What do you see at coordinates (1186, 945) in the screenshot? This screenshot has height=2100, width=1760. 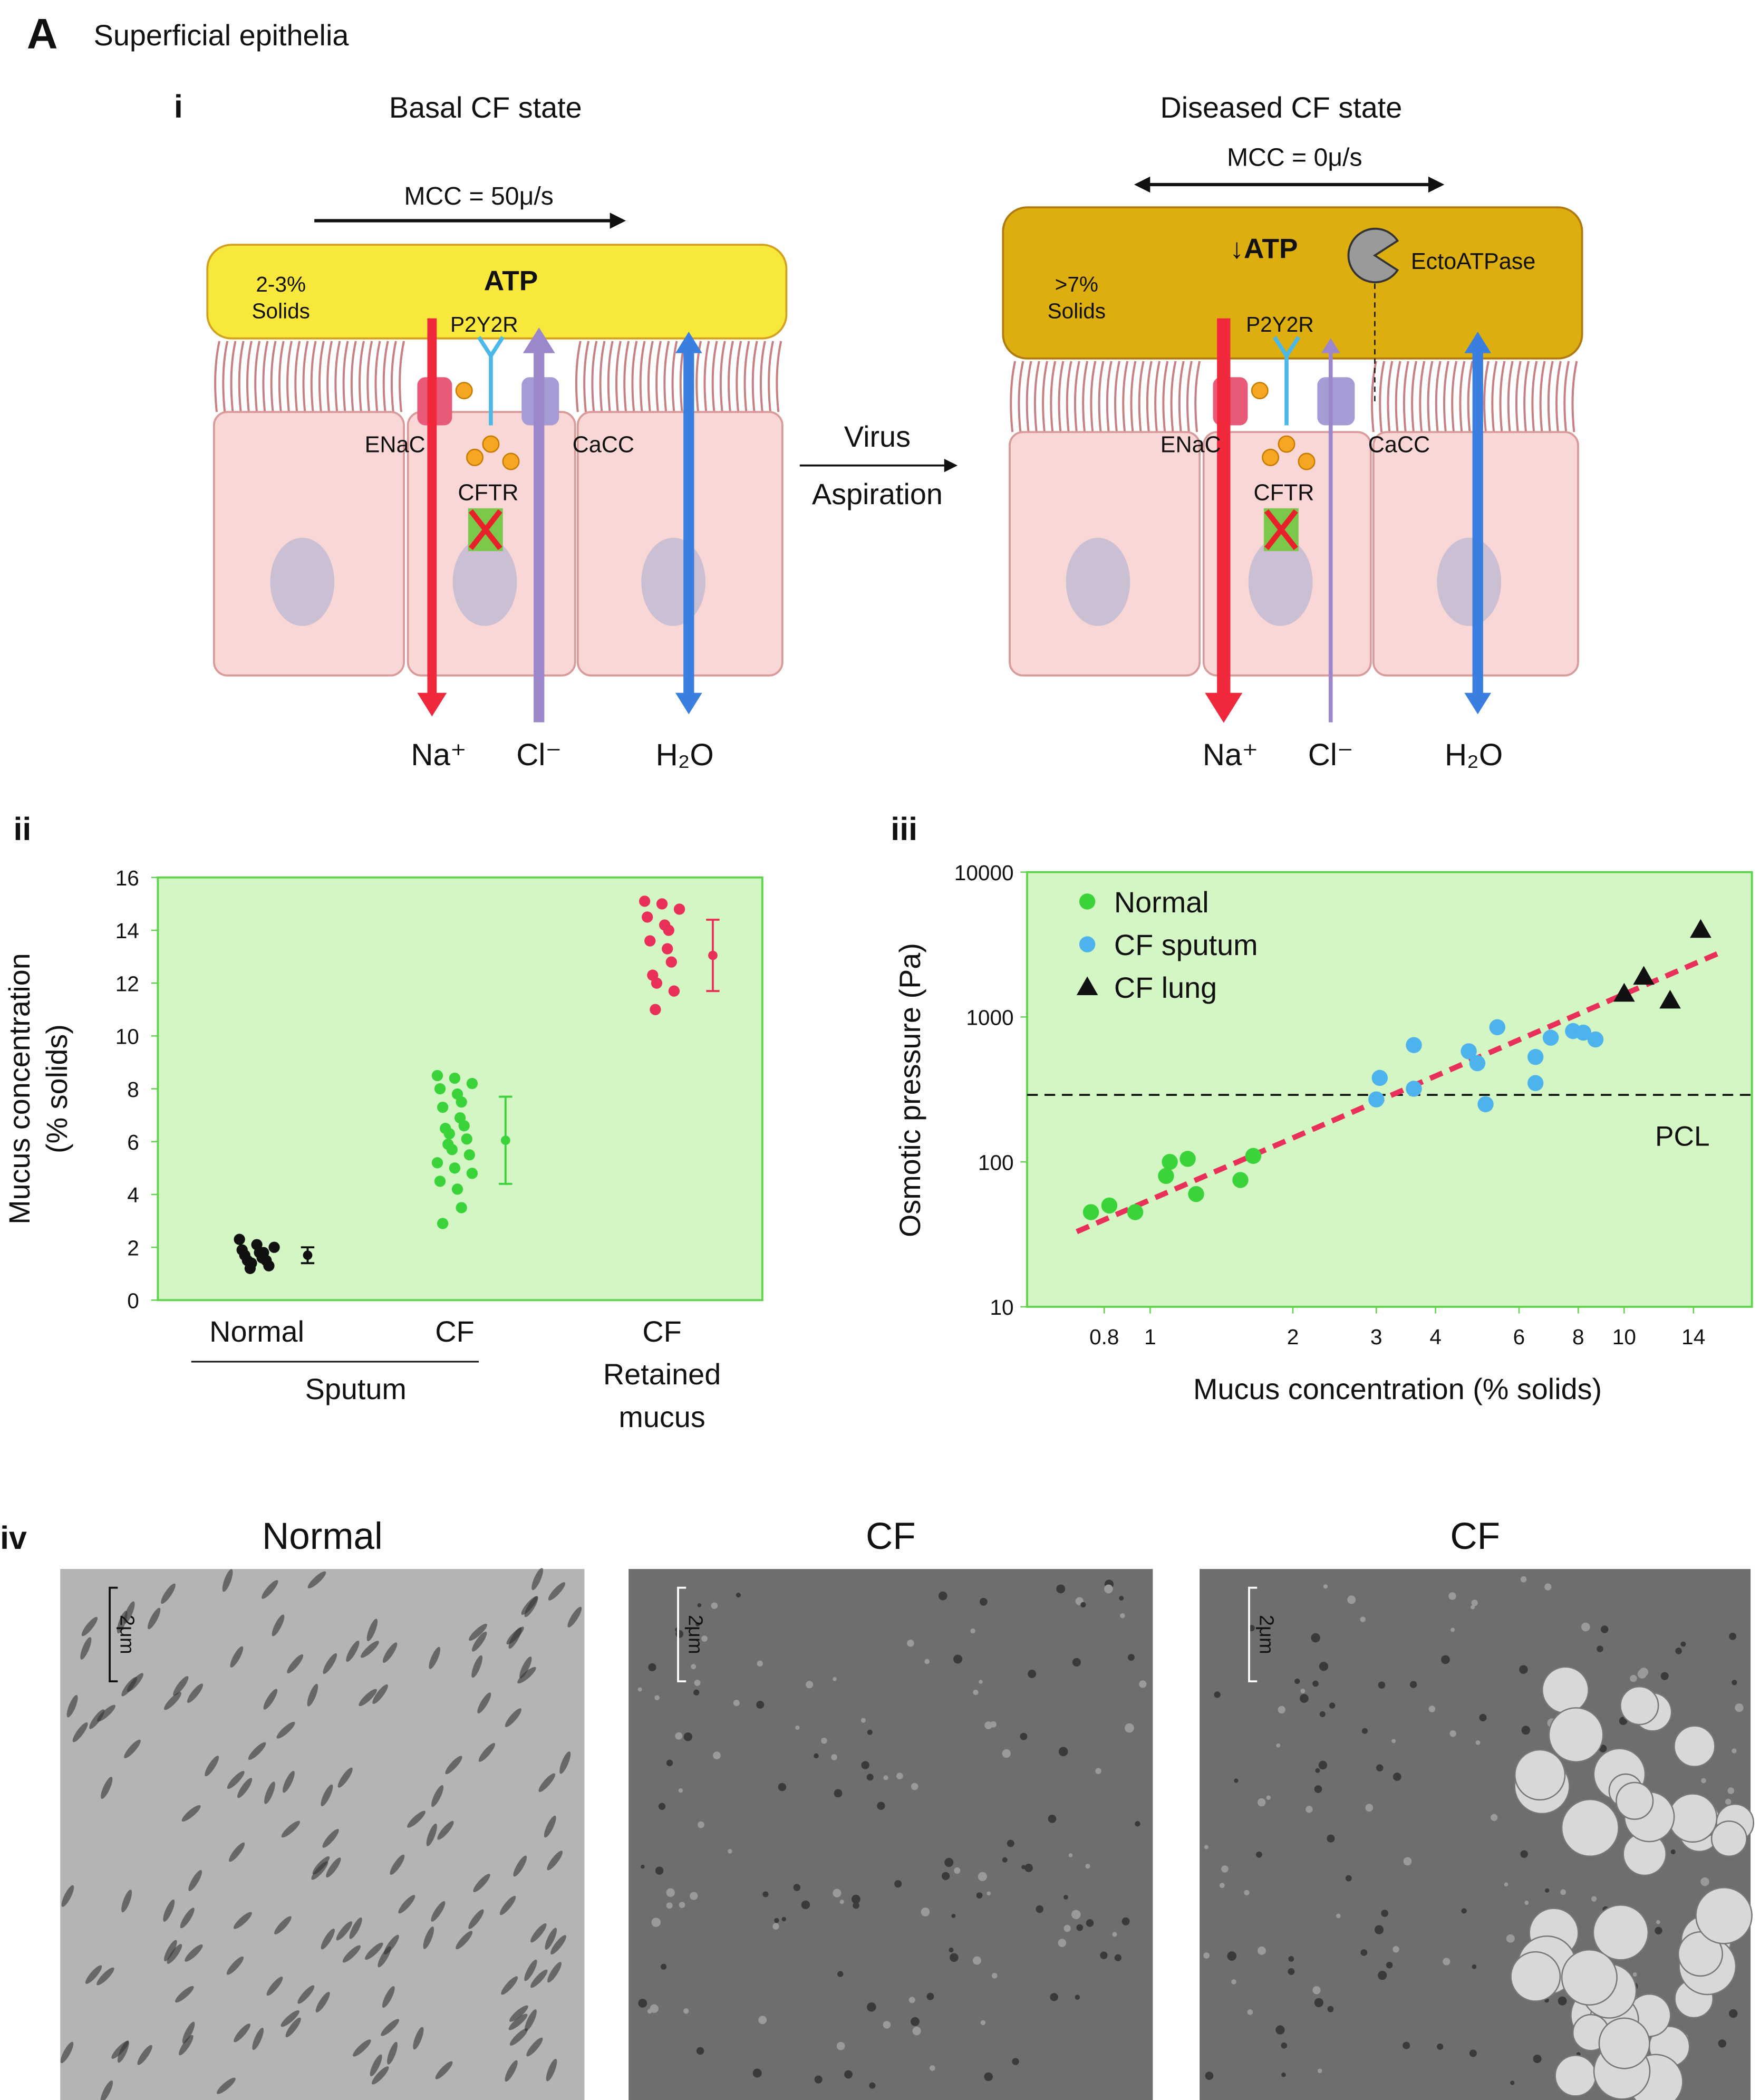 I see `legend-label: CF sputum` at bounding box center [1186, 945].